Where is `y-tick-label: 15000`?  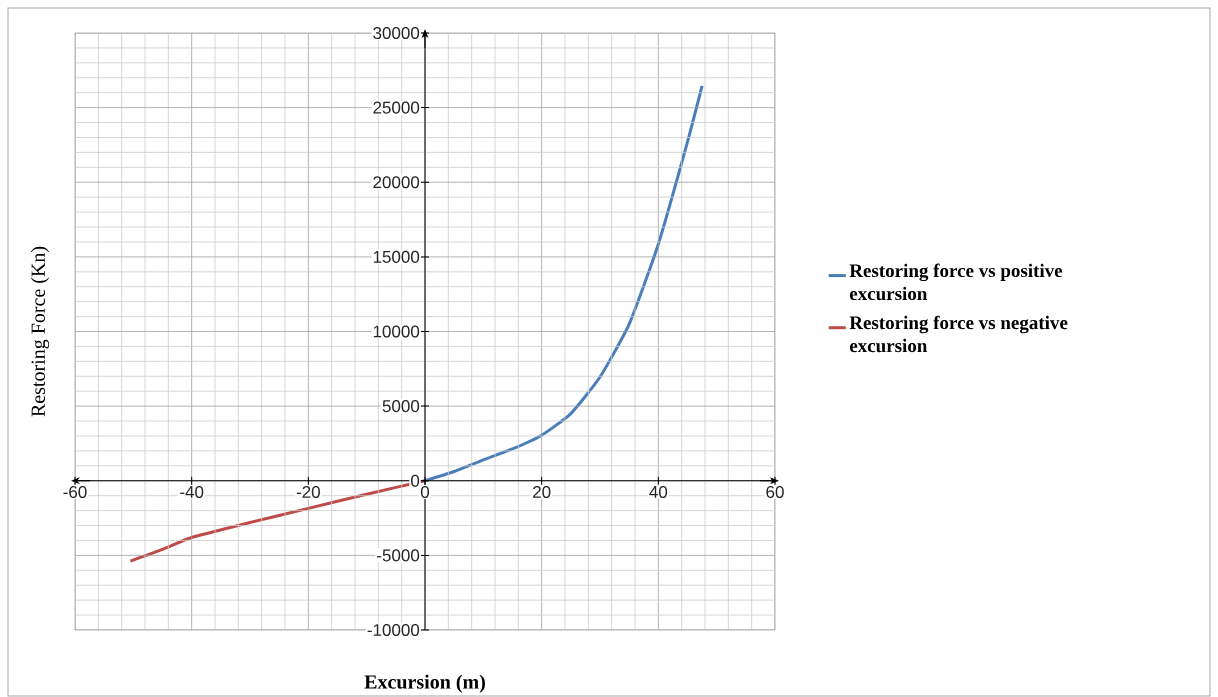
y-tick-label: 15000 is located at coordinates (396, 256).